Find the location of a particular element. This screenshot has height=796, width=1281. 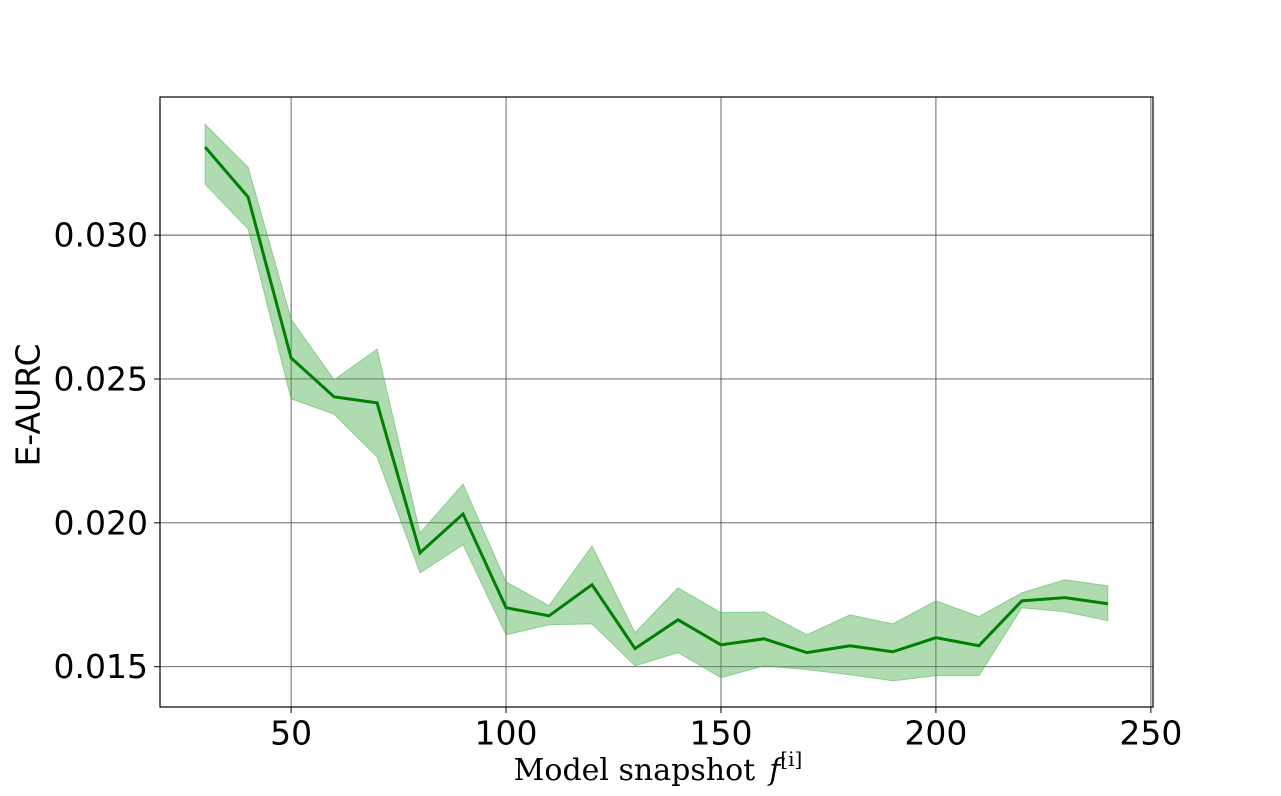

y-axis-label: E-AURC is located at coordinates (28, 404).